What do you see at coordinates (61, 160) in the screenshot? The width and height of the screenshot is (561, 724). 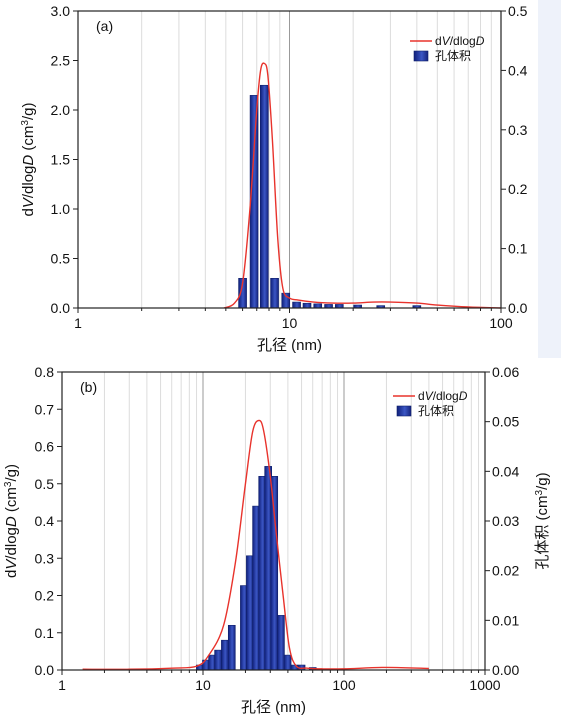 I see `y-left-tick-label: 1.5` at bounding box center [61, 160].